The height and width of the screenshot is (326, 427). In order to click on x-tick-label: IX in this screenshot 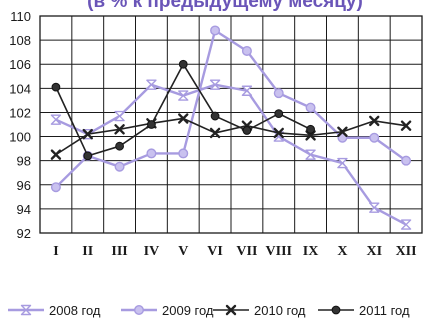, I will do `click(311, 251)`.